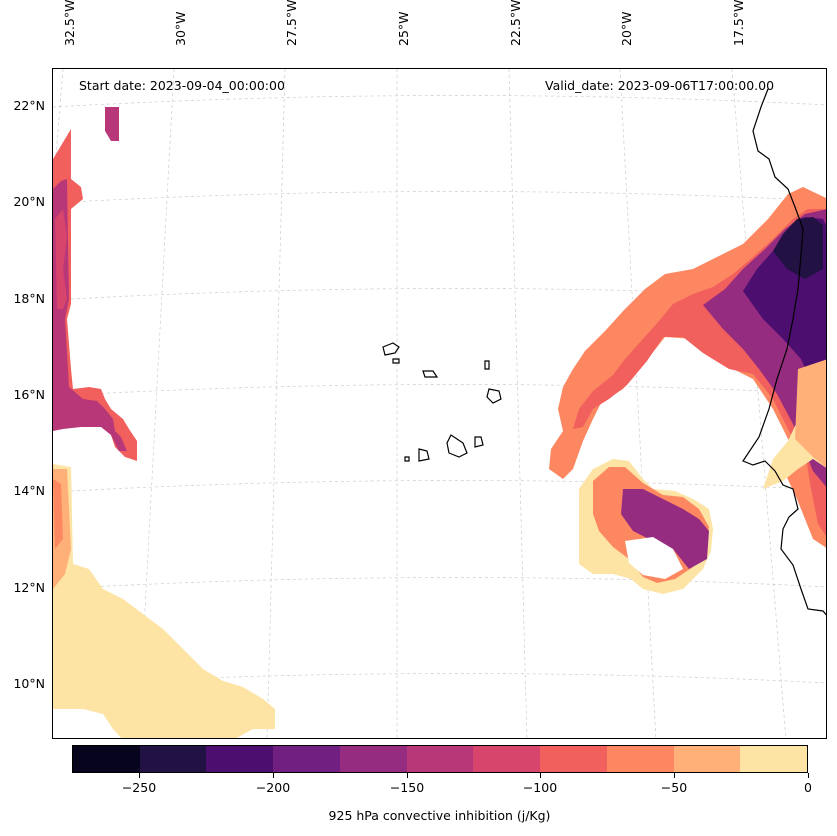  What do you see at coordinates (407, 787) in the screenshot?
I see `colorbar-tick-label: −150` at bounding box center [407, 787].